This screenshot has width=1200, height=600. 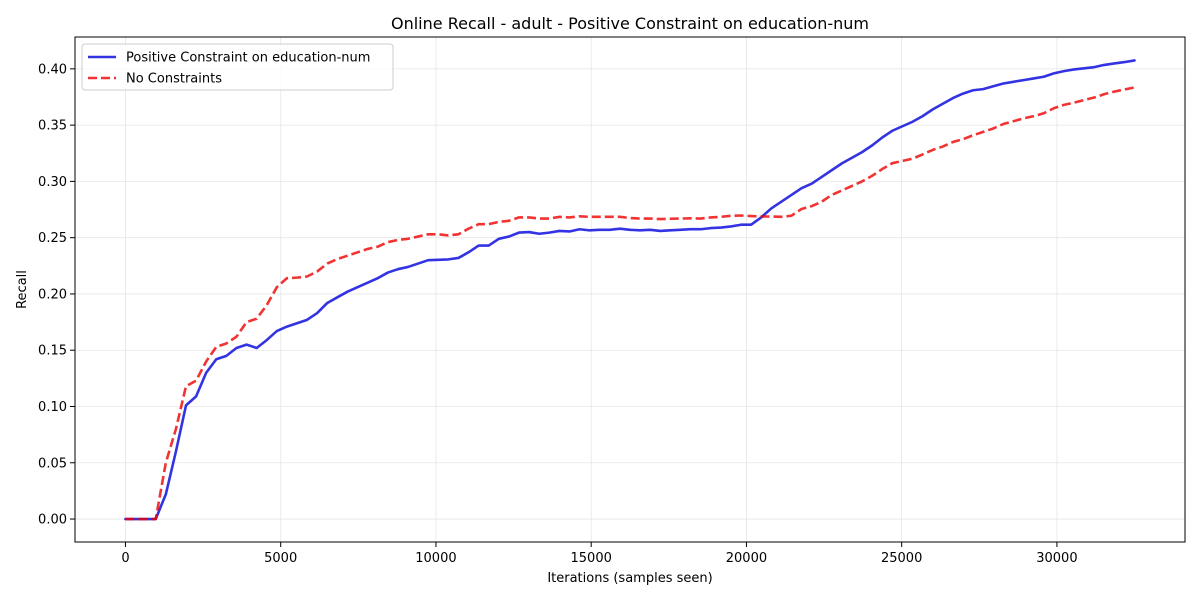 What do you see at coordinates (52, 238) in the screenshot?
I see `y-tick-label: 0.25` at bounding box center [52, 238].